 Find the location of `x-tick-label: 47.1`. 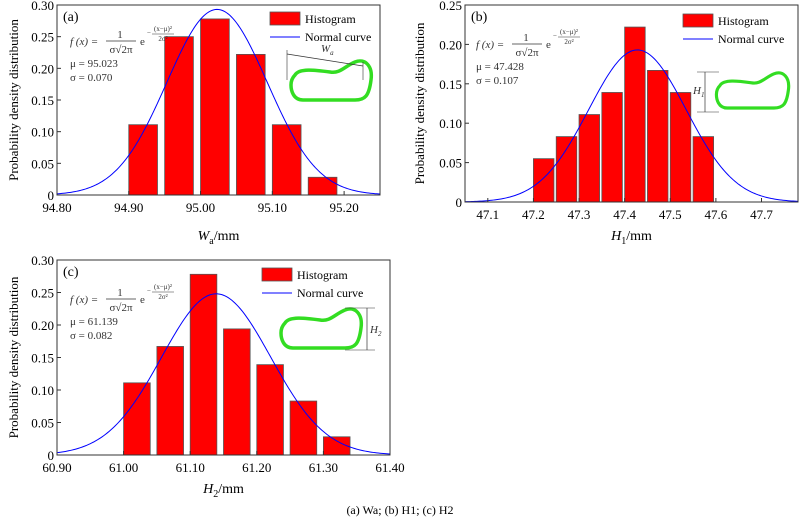

x-tick-label: 47.1 is located at coordinates (487, 214).